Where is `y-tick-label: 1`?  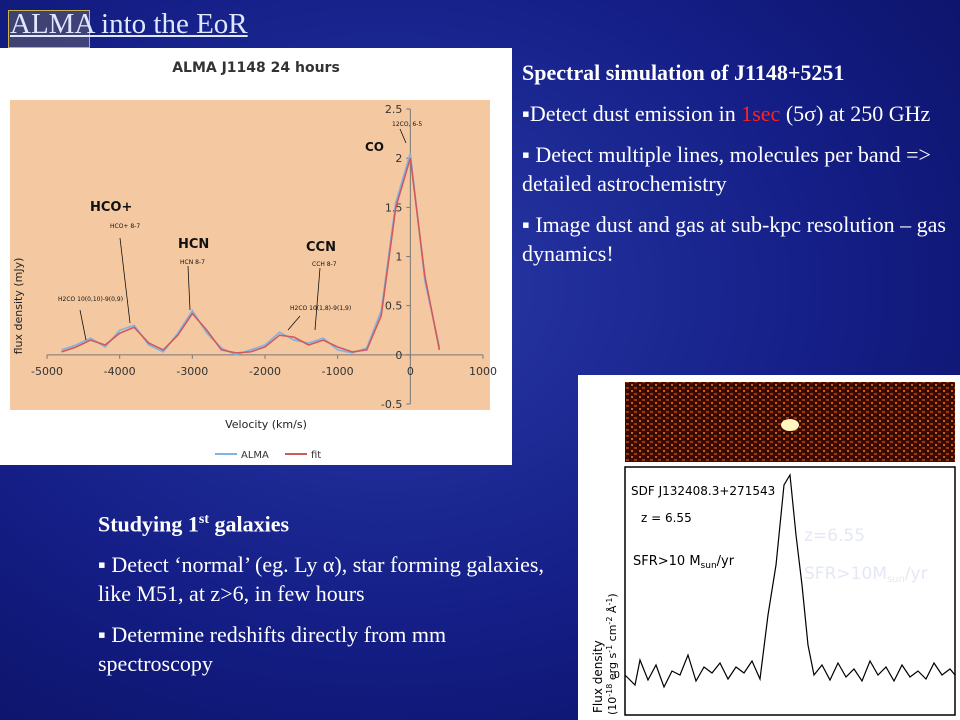
y-tick-label: 1 is located at coordinates (398, 257).